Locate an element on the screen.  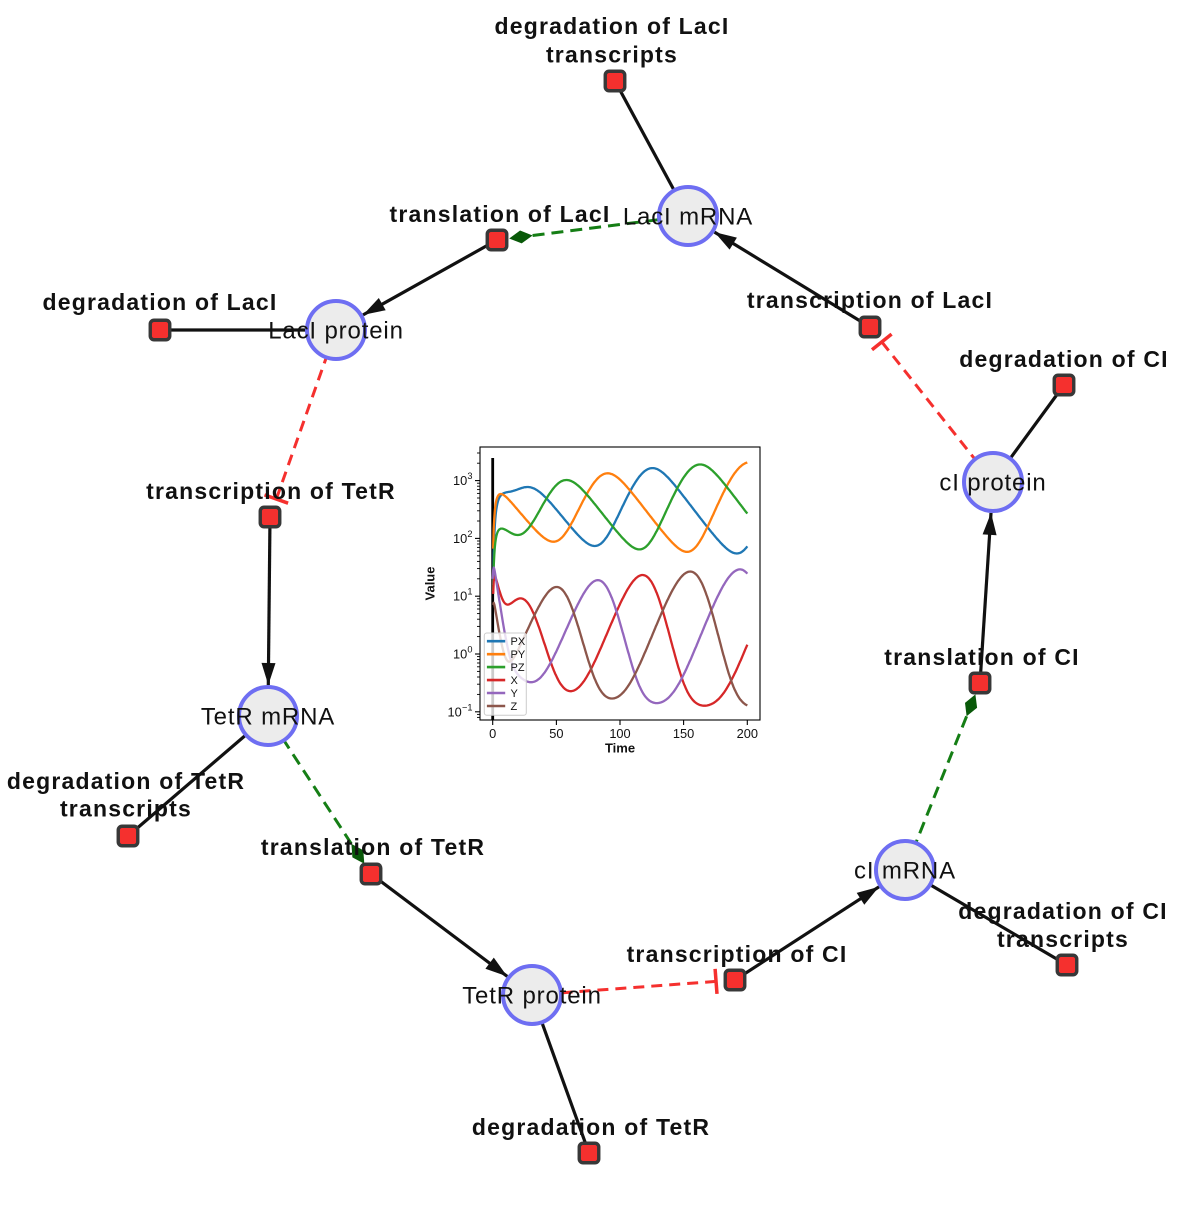
svg-text: 100 is located at coordinates (619, 733).